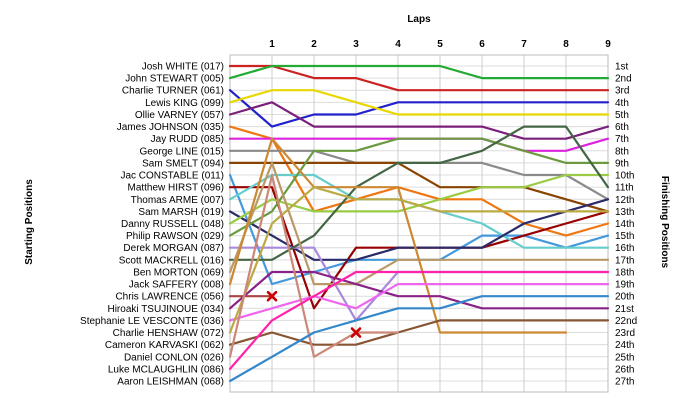 The width and height of the screenshot is (700, 405). I want to click on finishing-position-label: 14th, so click(624, 224).